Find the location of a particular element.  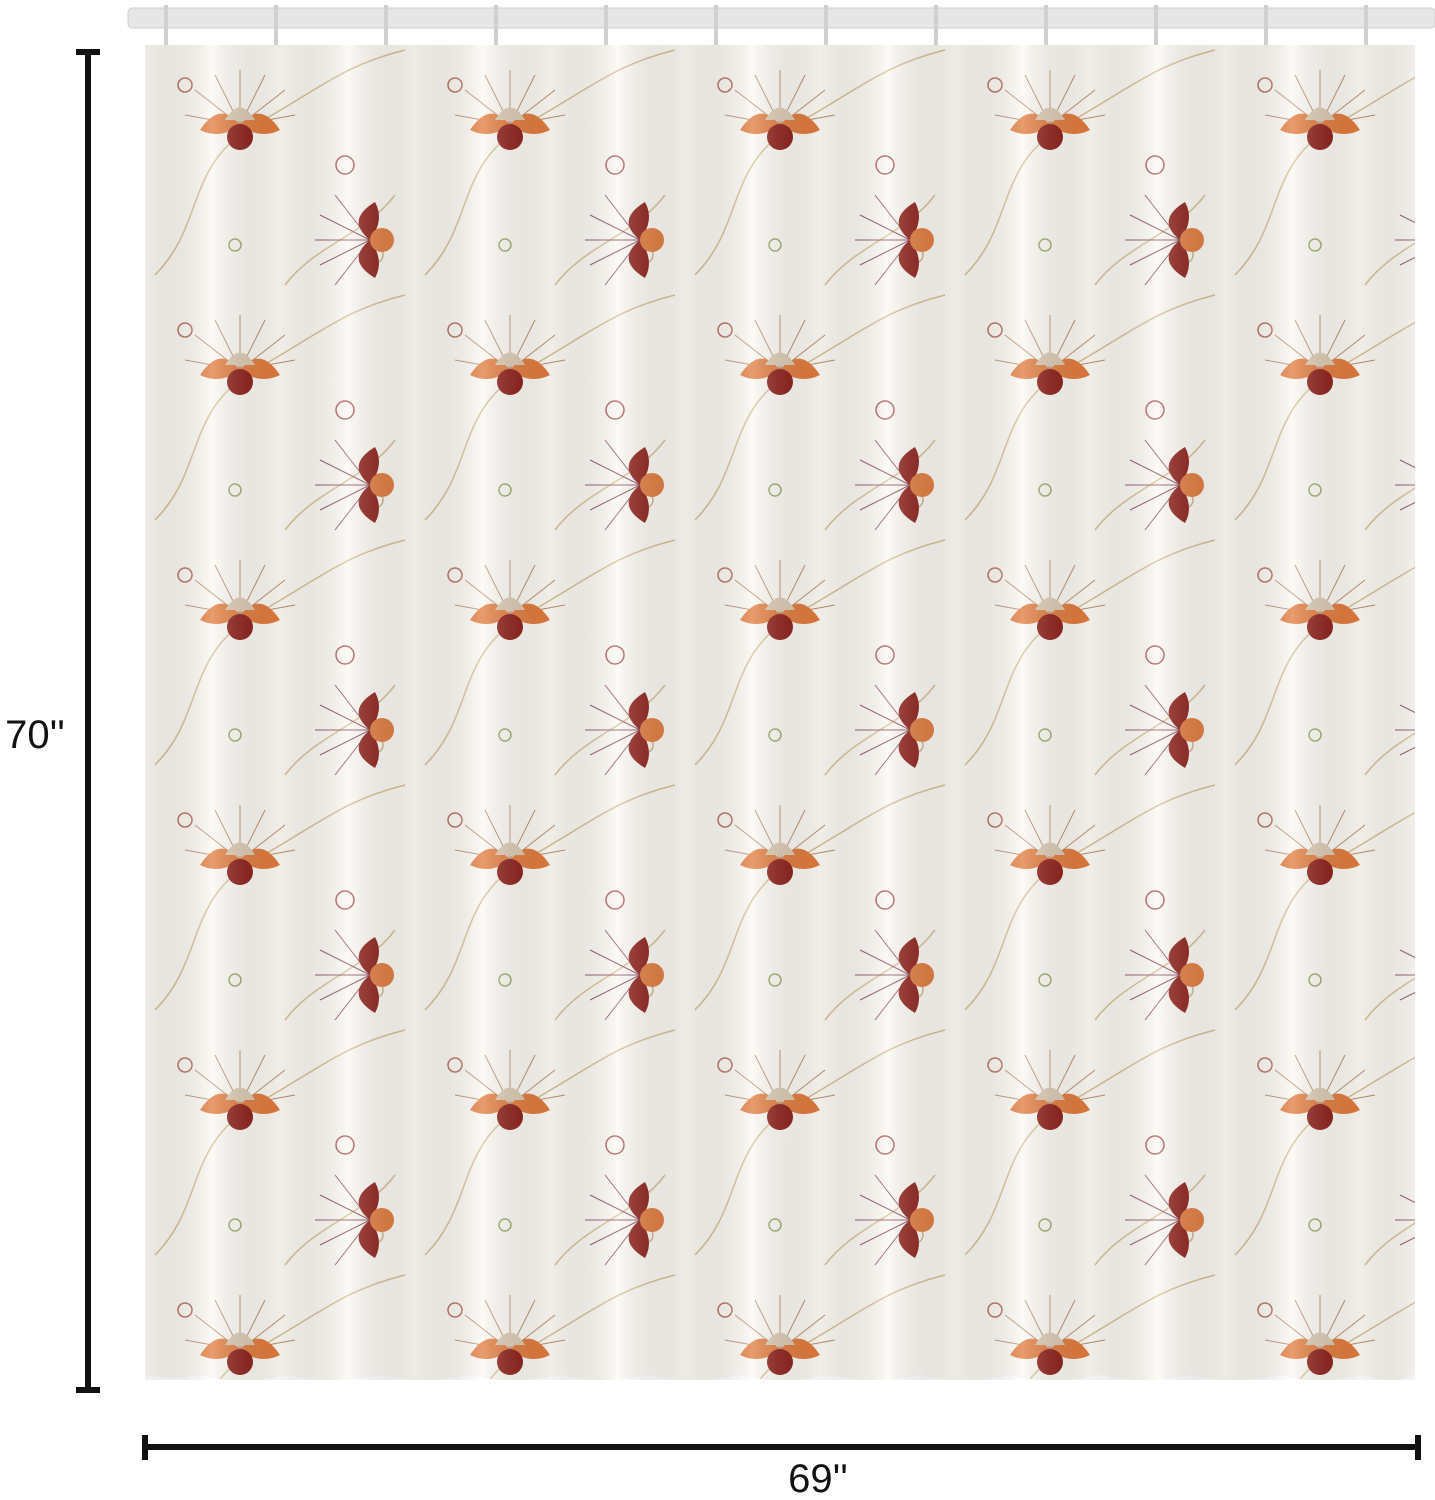

width-dimension is located at coordinates (781, 1447).